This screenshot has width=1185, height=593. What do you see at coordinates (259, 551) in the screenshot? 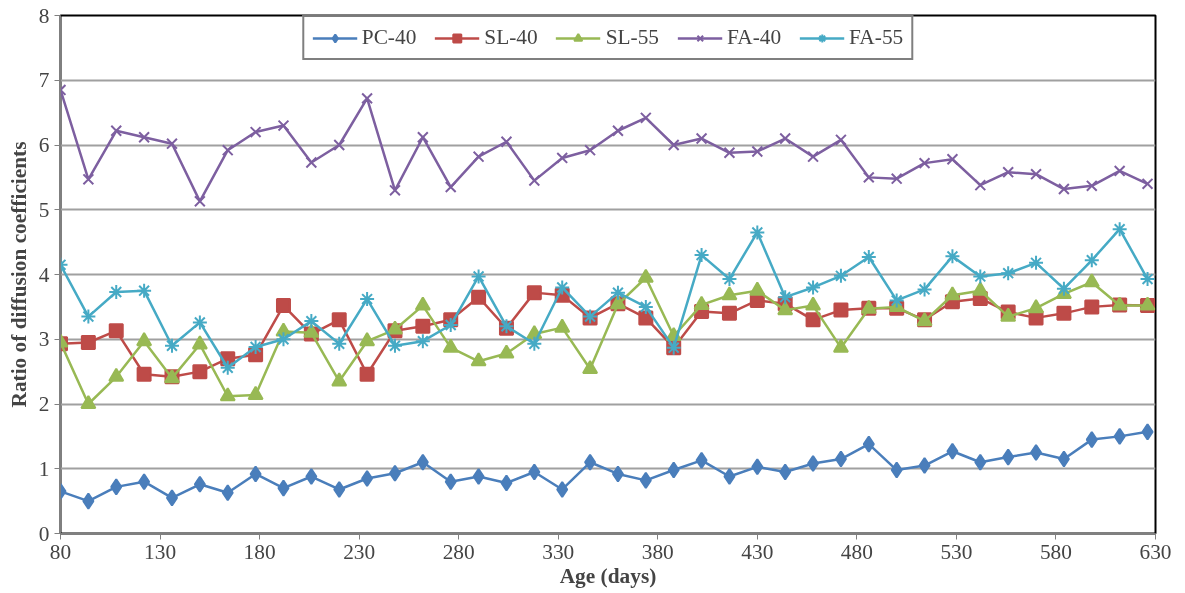
I see `x-tick-label: 180` at bounding box center [259, 551].